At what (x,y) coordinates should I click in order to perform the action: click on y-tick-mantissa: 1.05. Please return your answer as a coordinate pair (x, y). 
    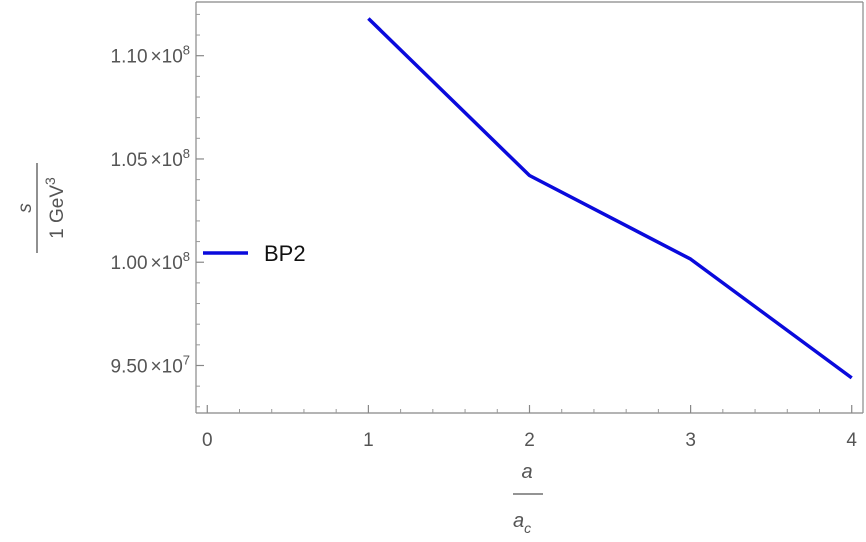
    Looking at the image, I should click on (129, 160).